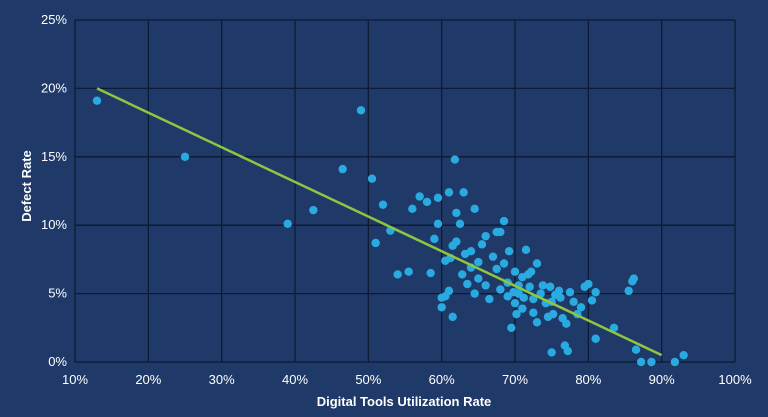 This screenshot has height=417, width=768. Describe the element at coordinates (407, 379) in the screenshot. I see `x-axis-ticks: 10% 20% 30% 40% 50% 60% 70% 80% 90% 100%` at that location.